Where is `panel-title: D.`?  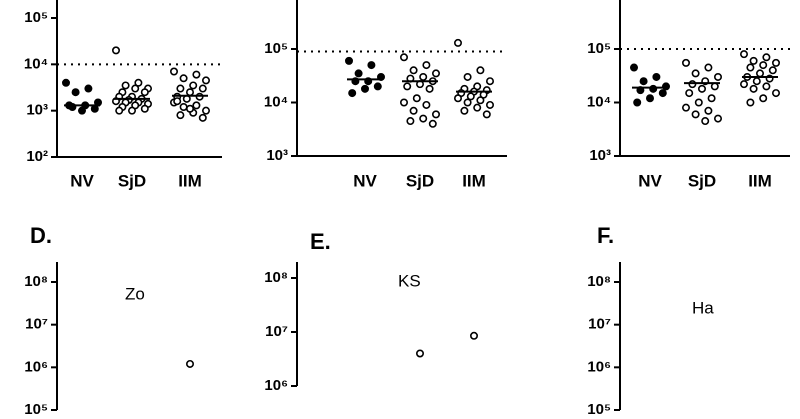 panel-title: D. is located at coordinates (41, 235).